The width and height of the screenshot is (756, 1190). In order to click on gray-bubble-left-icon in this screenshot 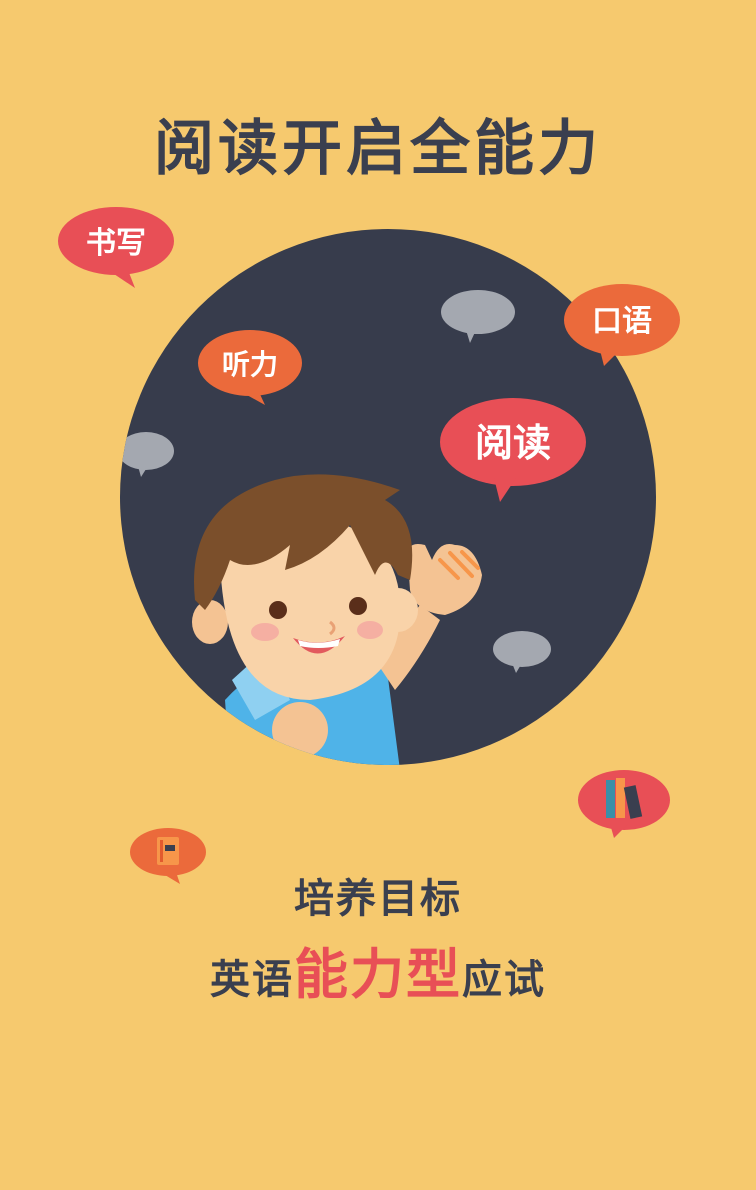, I will do `click(147, 454)`.